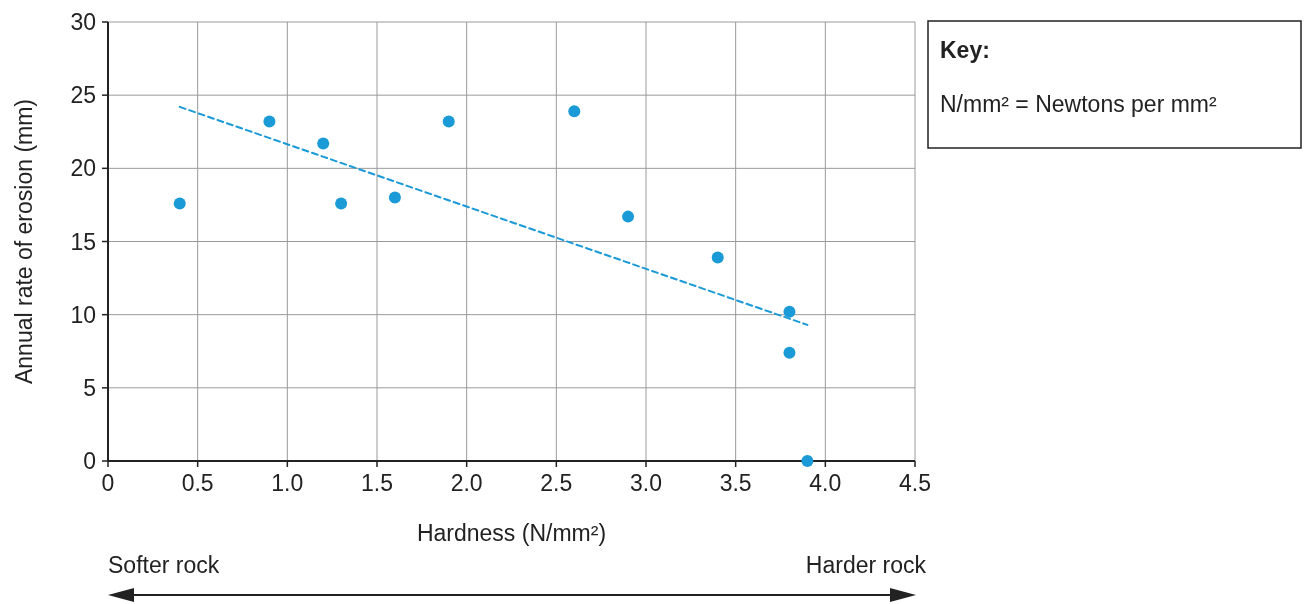  What do you see at coordinates (965, 50) in the screenshot?
I see `text: Key:` at bounding box center [965, 50].